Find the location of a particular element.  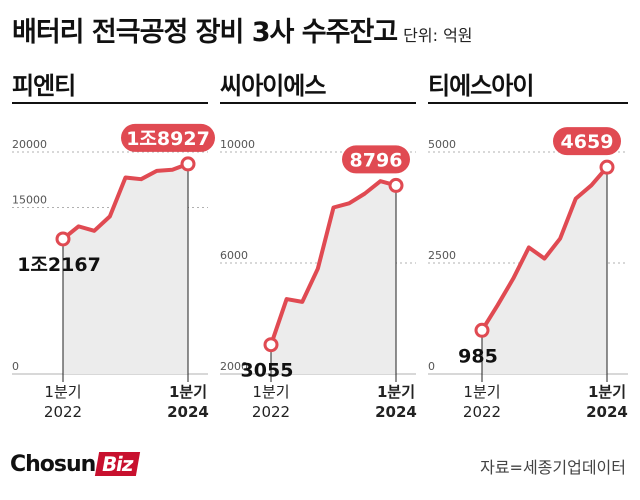

chart3-x-label-0-line2: 2022 is located at coordinates (482, 412).